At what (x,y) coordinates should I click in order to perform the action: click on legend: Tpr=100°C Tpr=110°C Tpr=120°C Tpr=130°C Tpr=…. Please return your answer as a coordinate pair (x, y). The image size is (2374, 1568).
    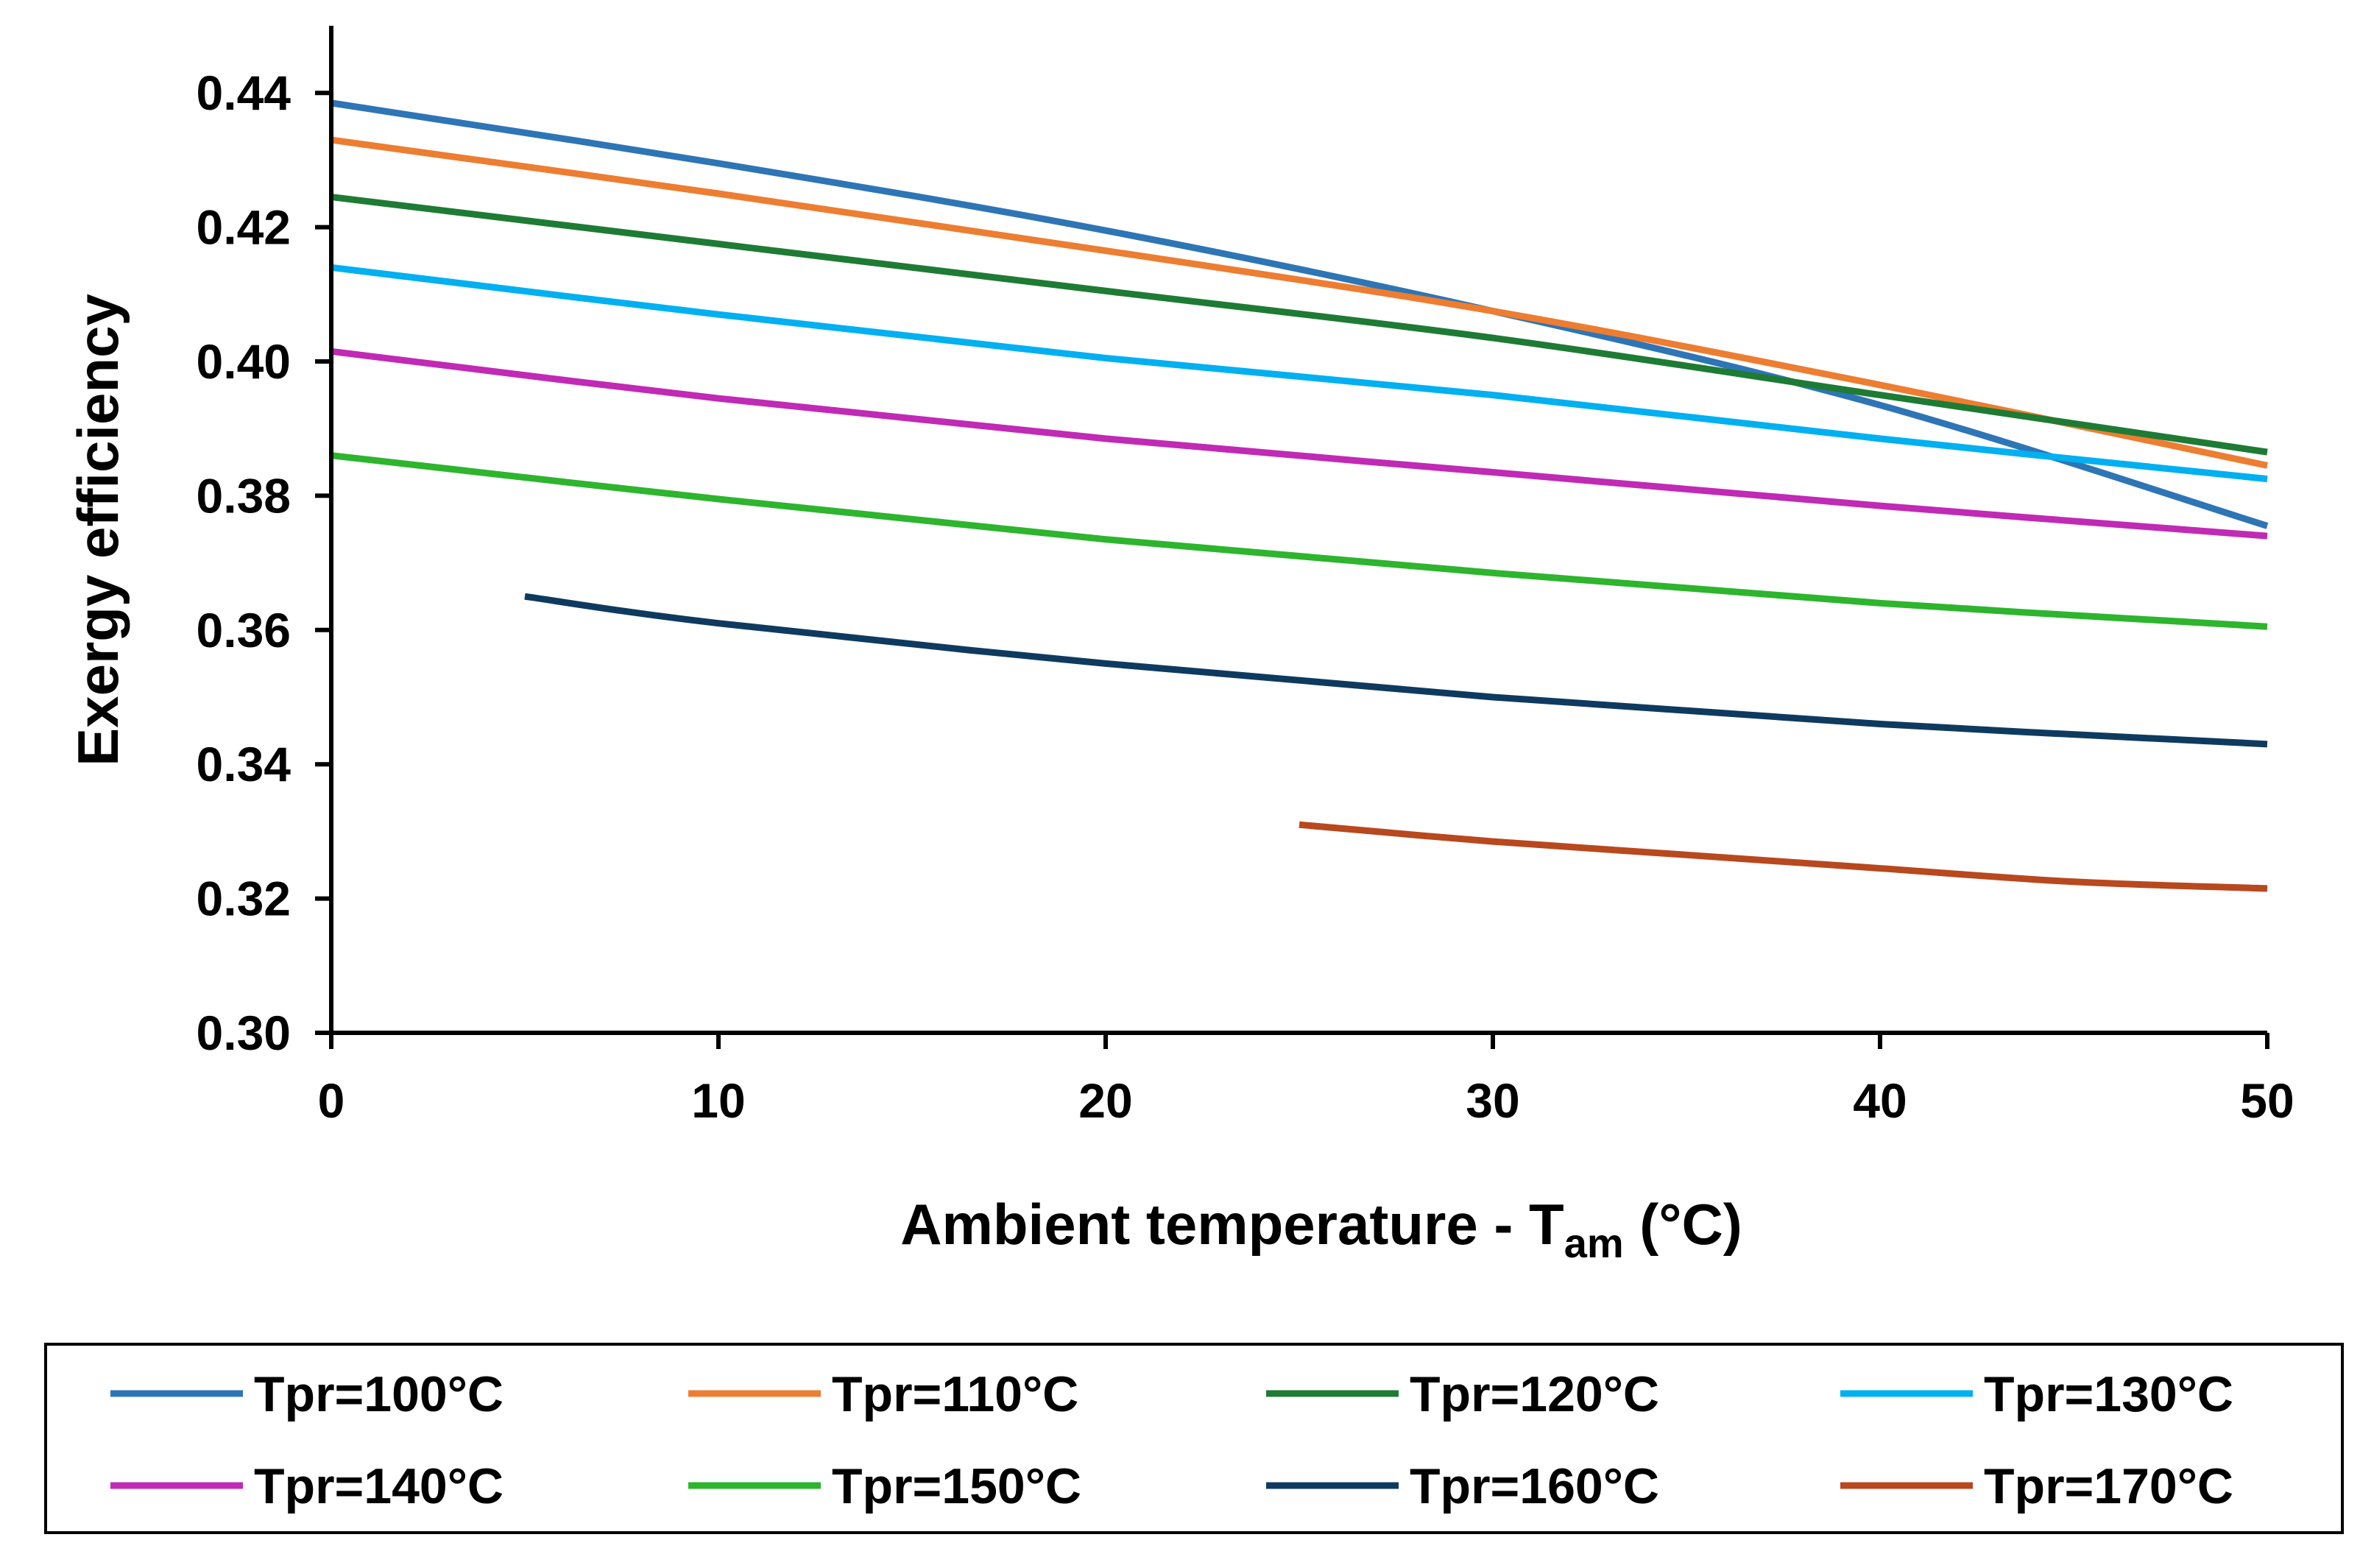
    Looking at the image, I should click on (1194, 1438).